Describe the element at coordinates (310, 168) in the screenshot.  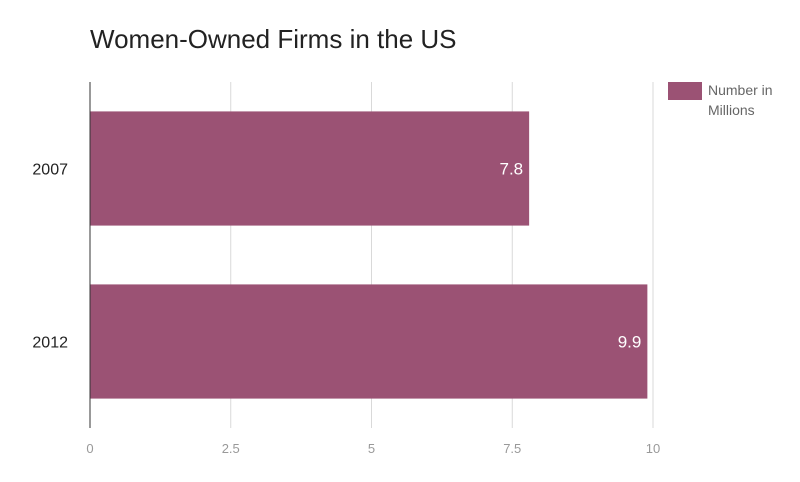
I see `bar` at that location.